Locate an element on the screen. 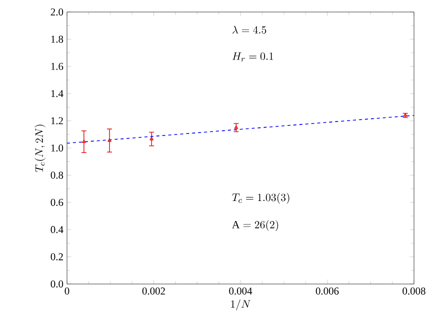 Image resolution: width=435 pixels, height=330 pixels. y-tick-label: 0.2 is located at coordinates (56, 256).